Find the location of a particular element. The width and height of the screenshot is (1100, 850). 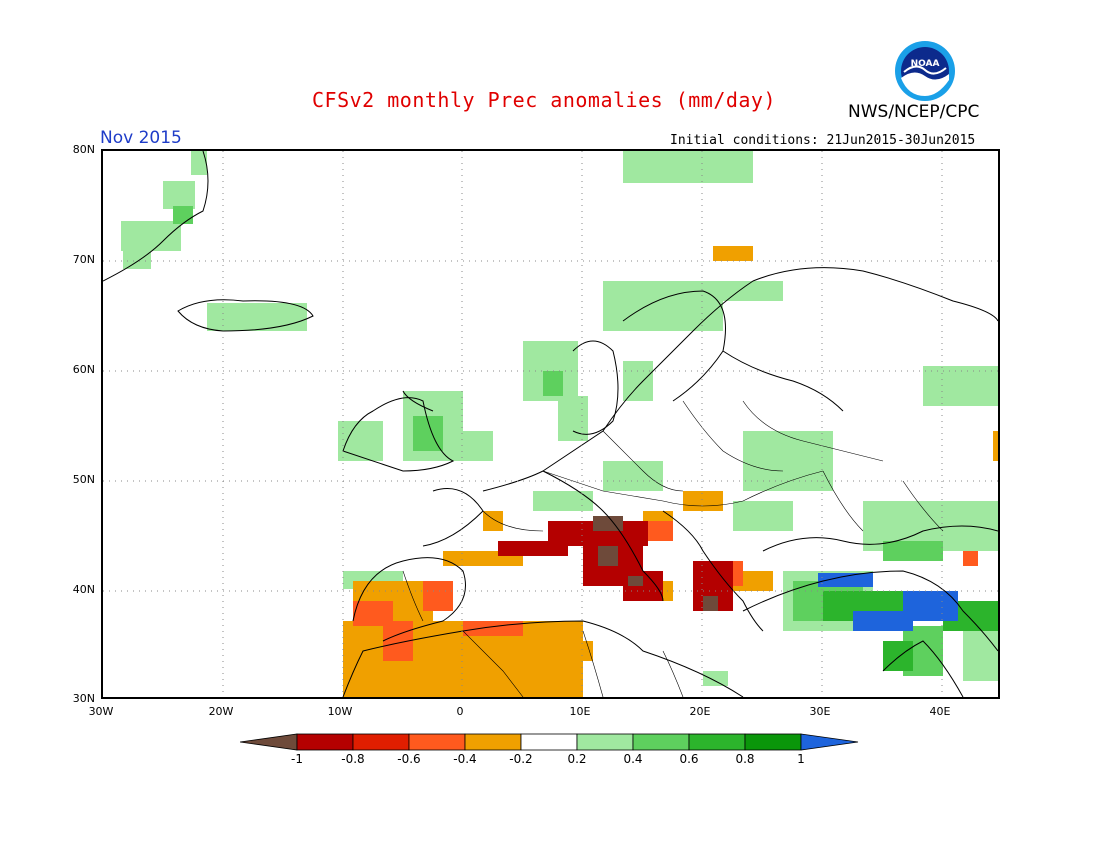

lat-tick-50n: 50N is located at coordinates (83, 479).